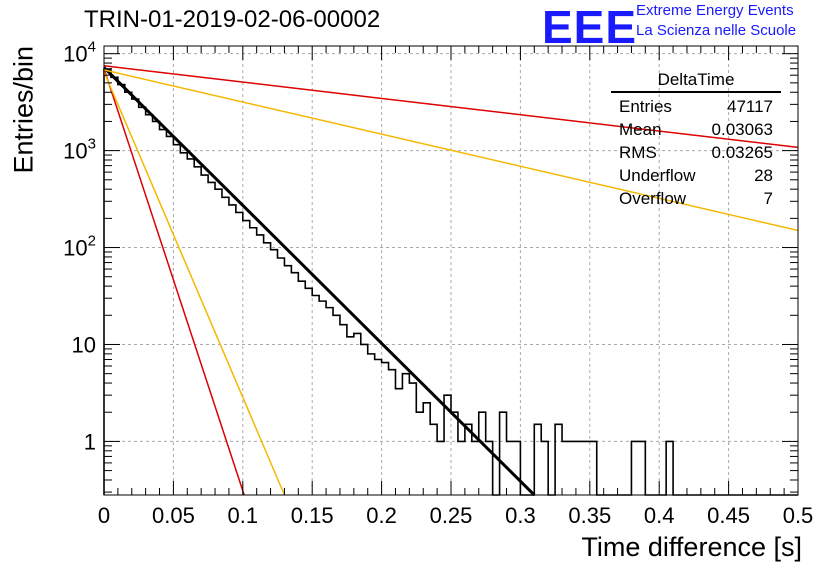 This screenshot has height=572, width=836. What do you see at coordinates (696, 106) in the screenshot?
I see `stats-row-entries: Entries 47117` at bounding box center [696, 106].